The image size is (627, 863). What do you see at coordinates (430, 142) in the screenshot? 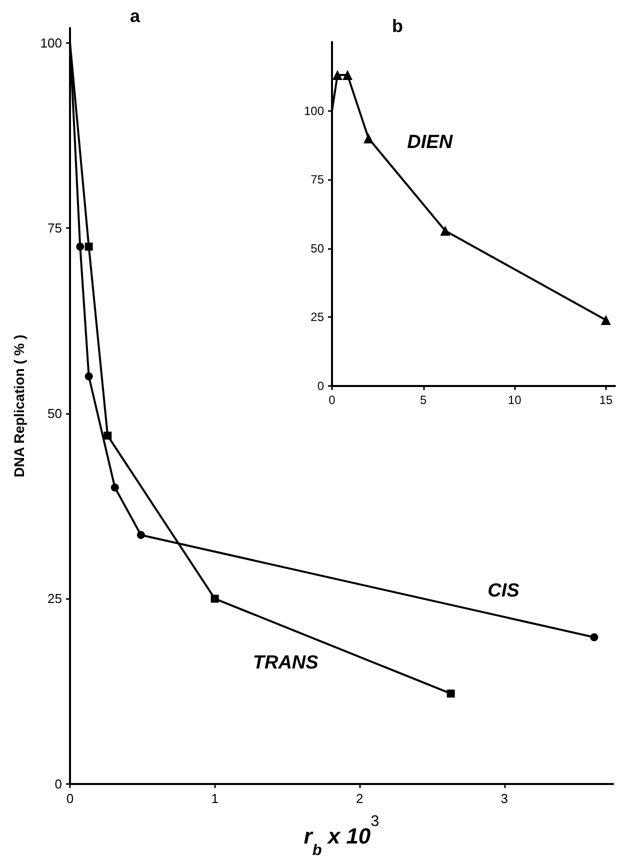
I see `series-label: DIEN` at bounding box center [430, 142].